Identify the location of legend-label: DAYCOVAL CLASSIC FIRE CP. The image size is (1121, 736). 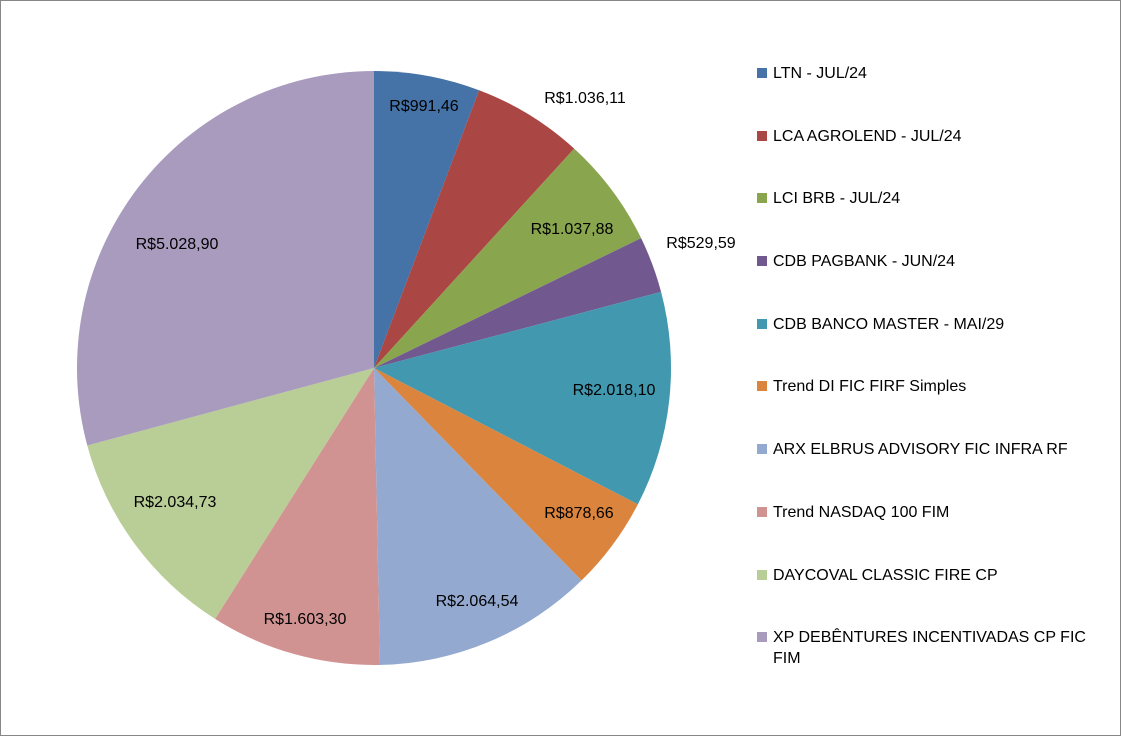
(885, 575).